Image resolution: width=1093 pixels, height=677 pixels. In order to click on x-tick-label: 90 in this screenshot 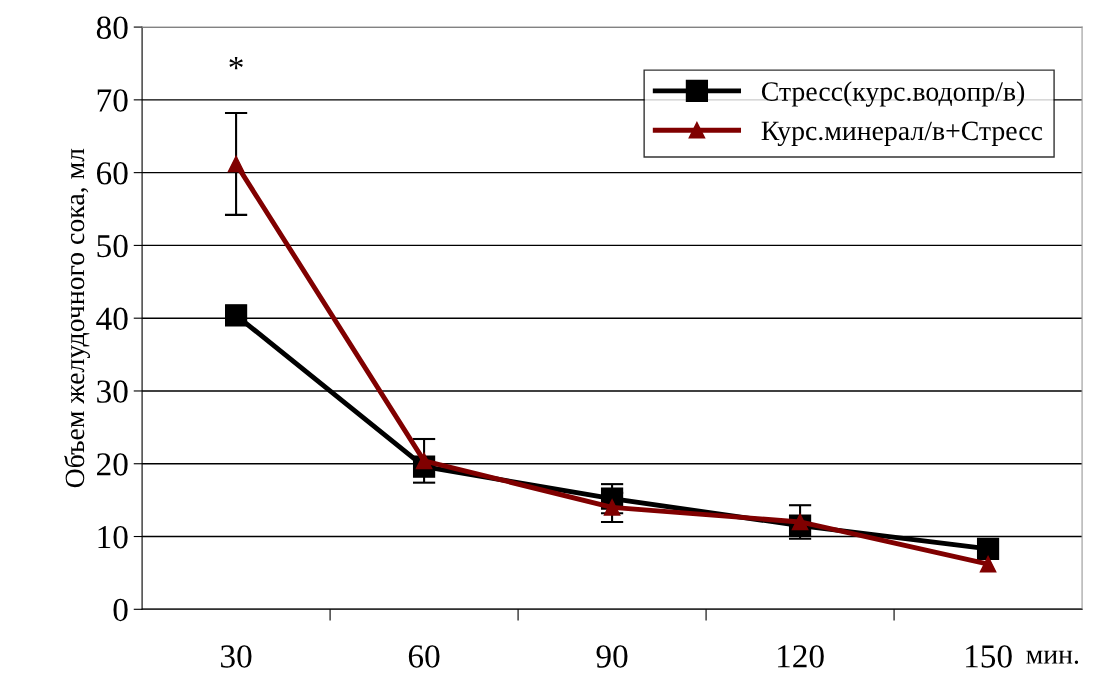, I will do `click(612, 656)`.